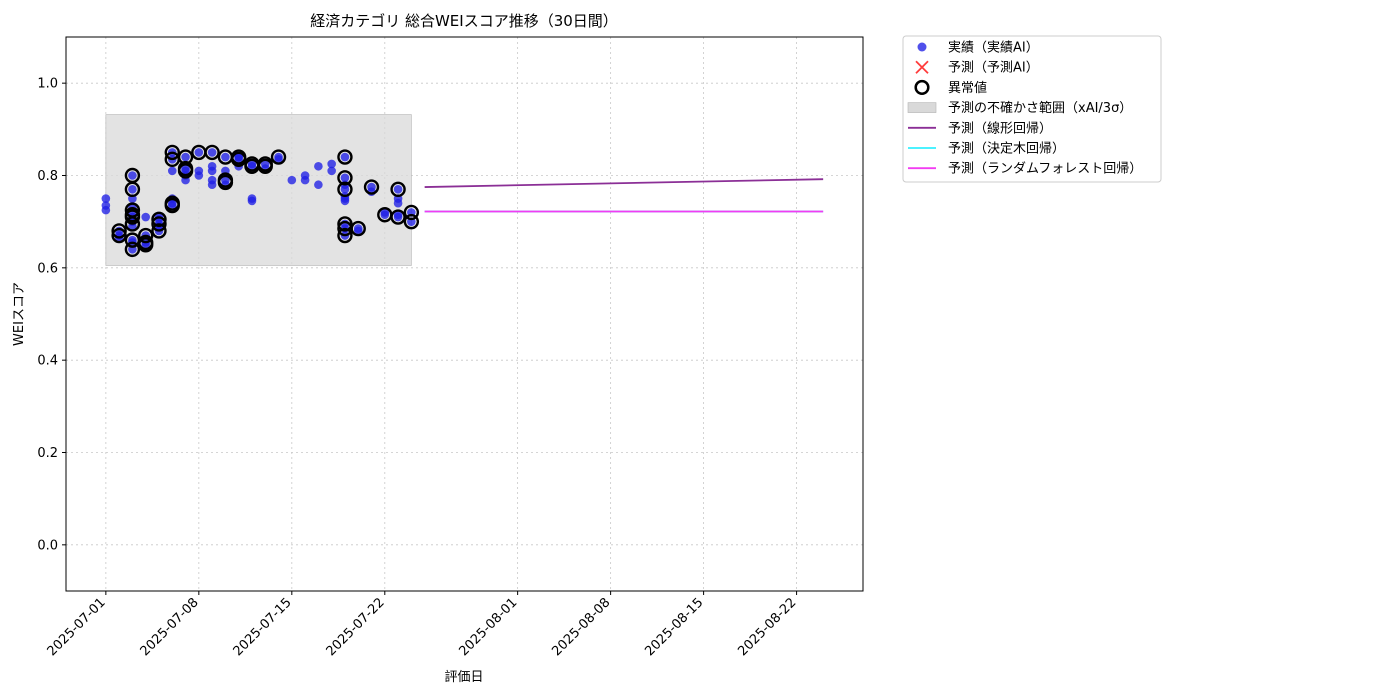  Describe the element at coordinates (624, 183) in the screenshot. I see `linear-regression-line` at that location.